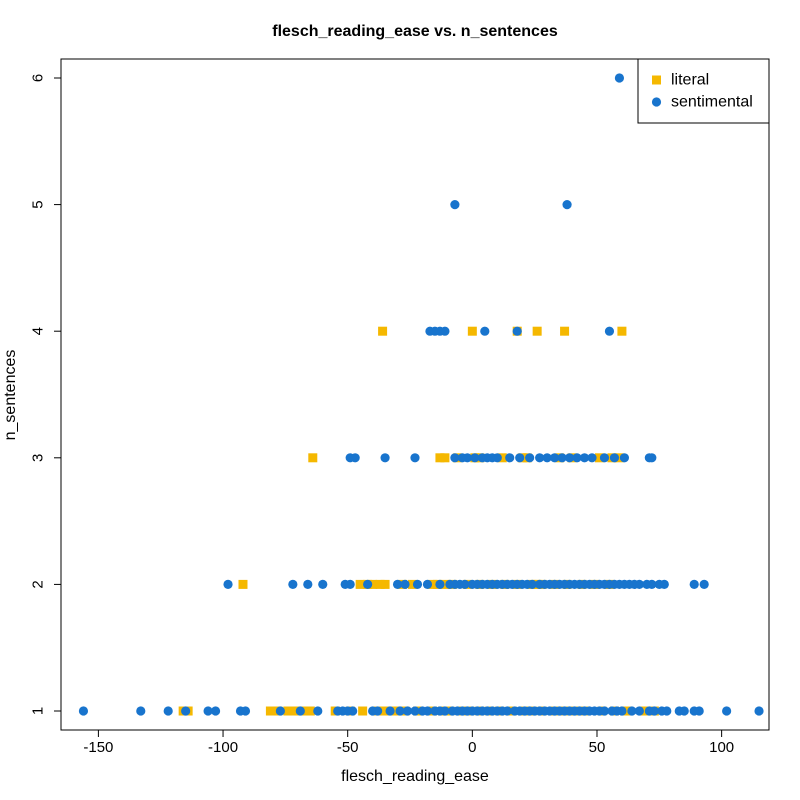 The width and height of the screenshot is (800, 800). Describe the element at coordinates (348, 747) in the screenshot. I see `x-tick-label: -50` at that location.